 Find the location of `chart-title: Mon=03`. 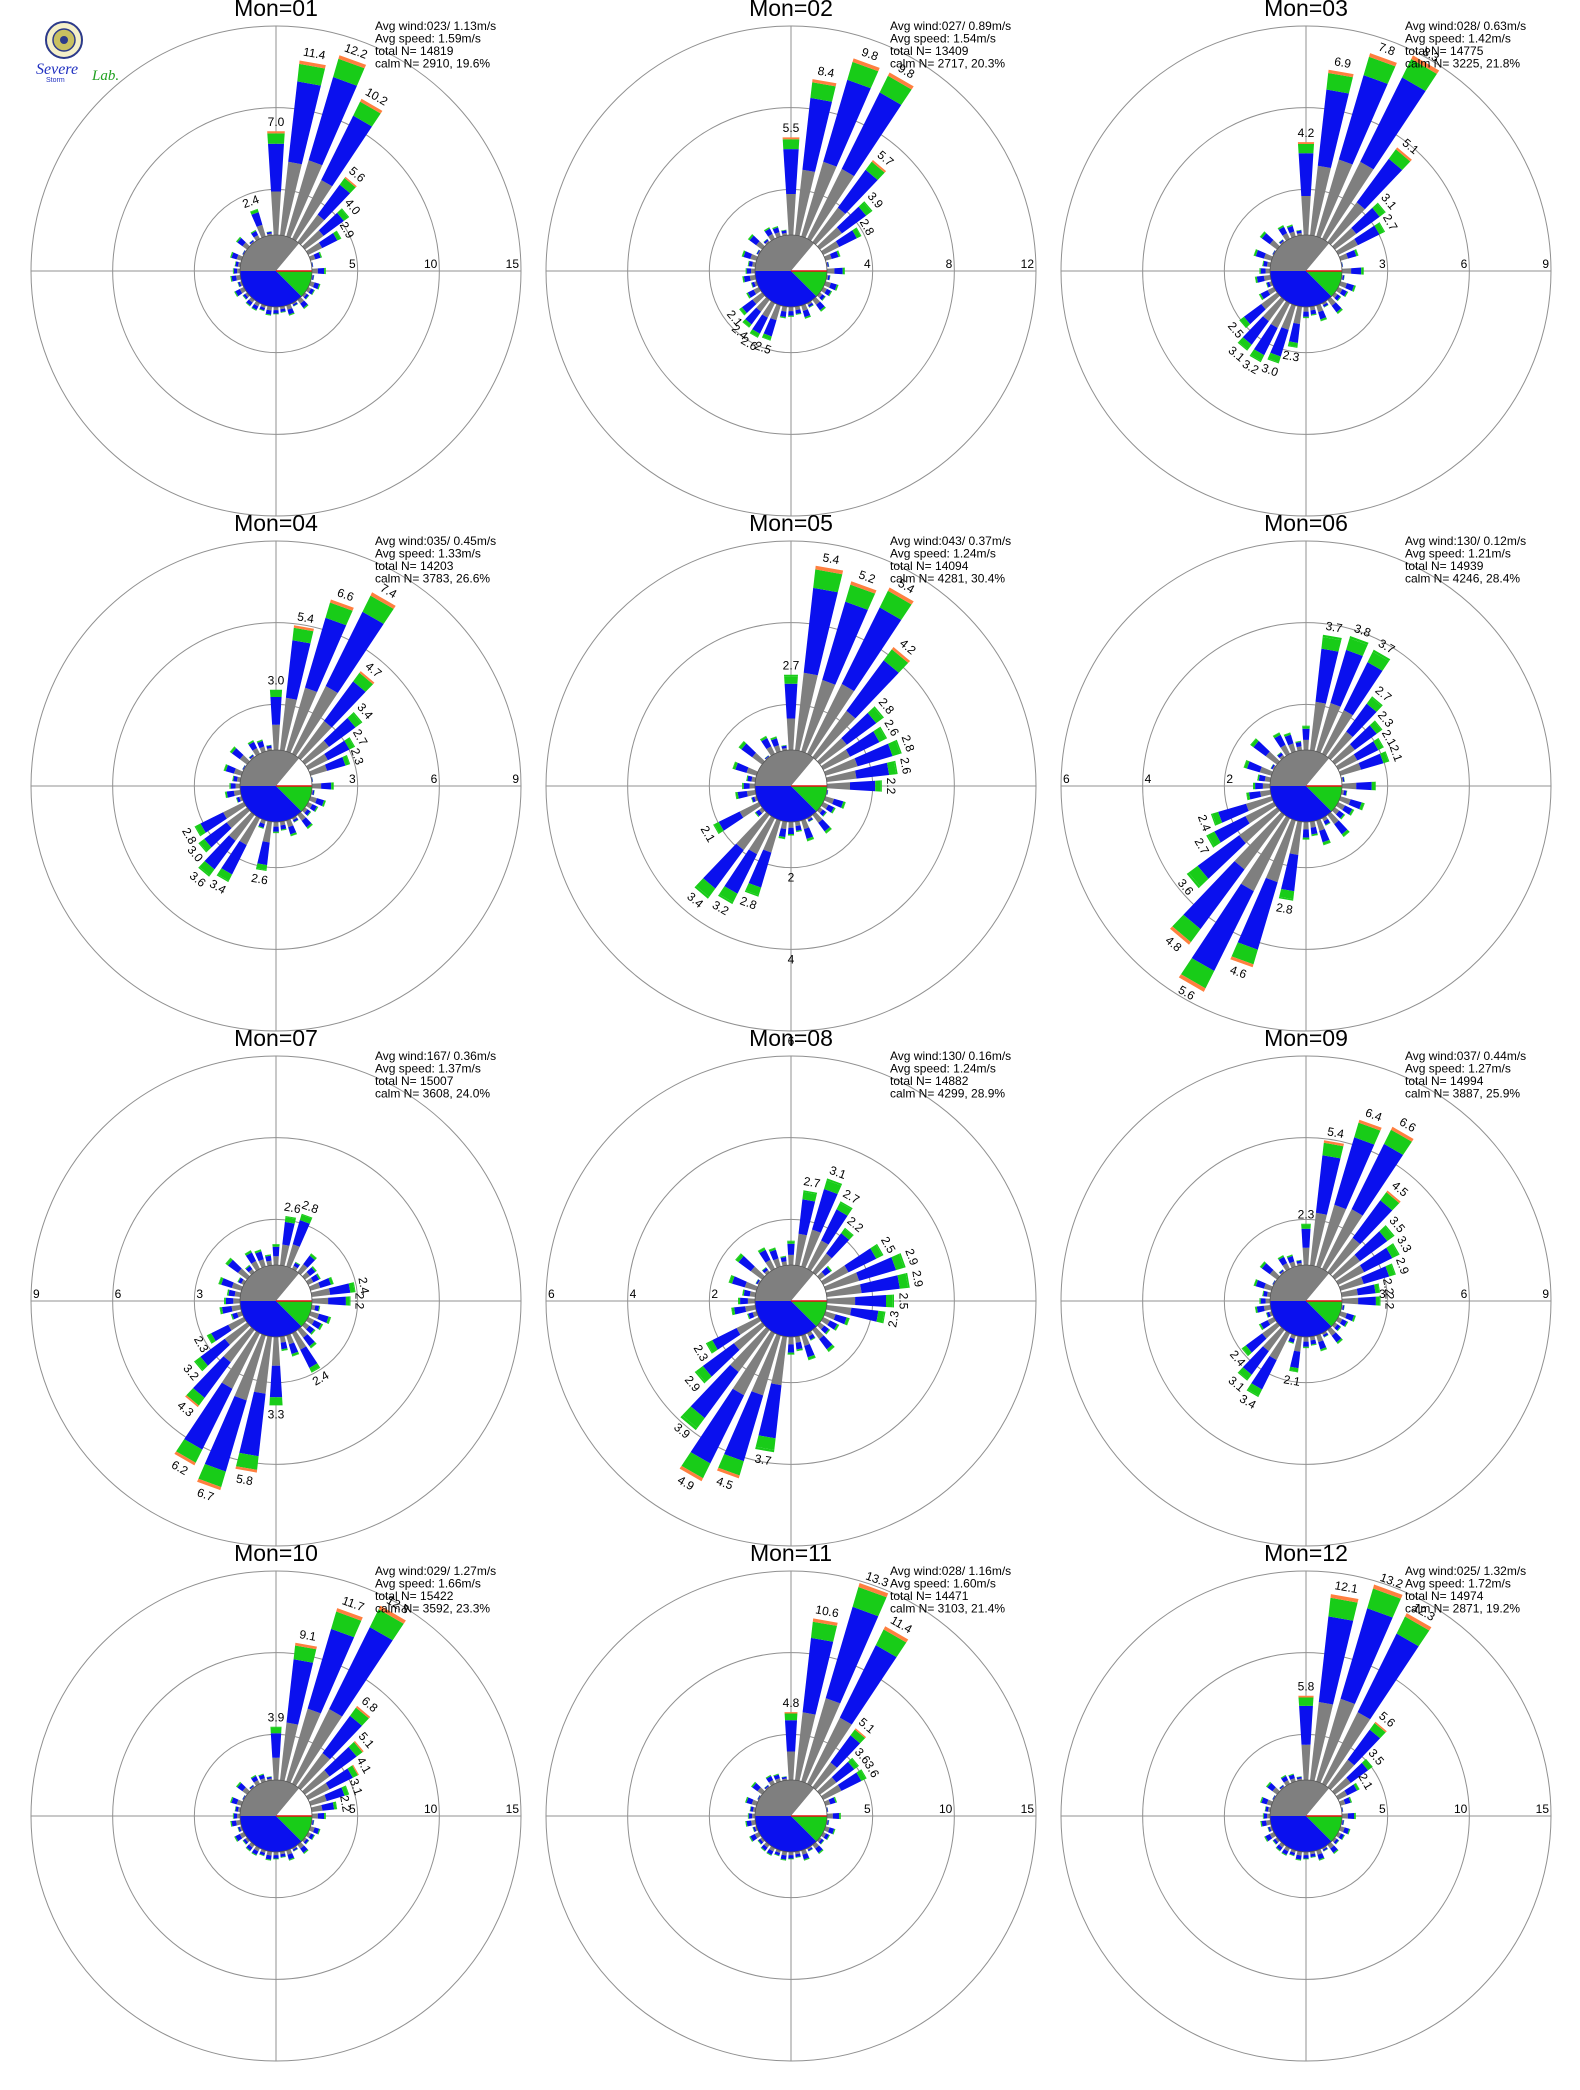

chart-title: Mon=03 is located at coordinates (1306, 10).